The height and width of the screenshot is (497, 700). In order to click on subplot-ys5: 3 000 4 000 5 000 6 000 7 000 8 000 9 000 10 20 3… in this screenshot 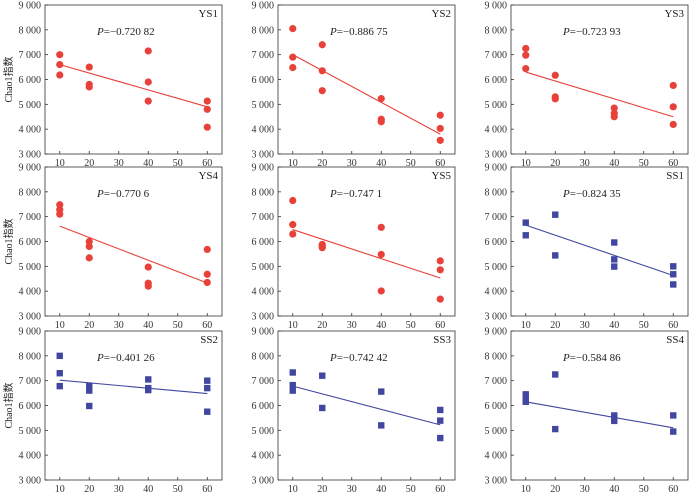, I will do `click(354, 247)`.